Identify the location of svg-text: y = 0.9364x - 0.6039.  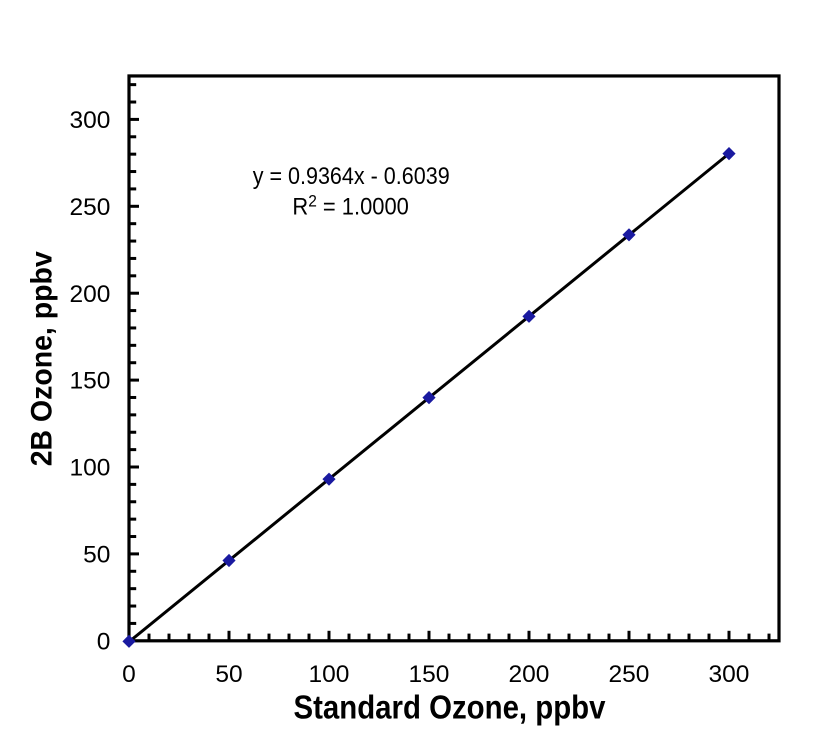
(351, 176).